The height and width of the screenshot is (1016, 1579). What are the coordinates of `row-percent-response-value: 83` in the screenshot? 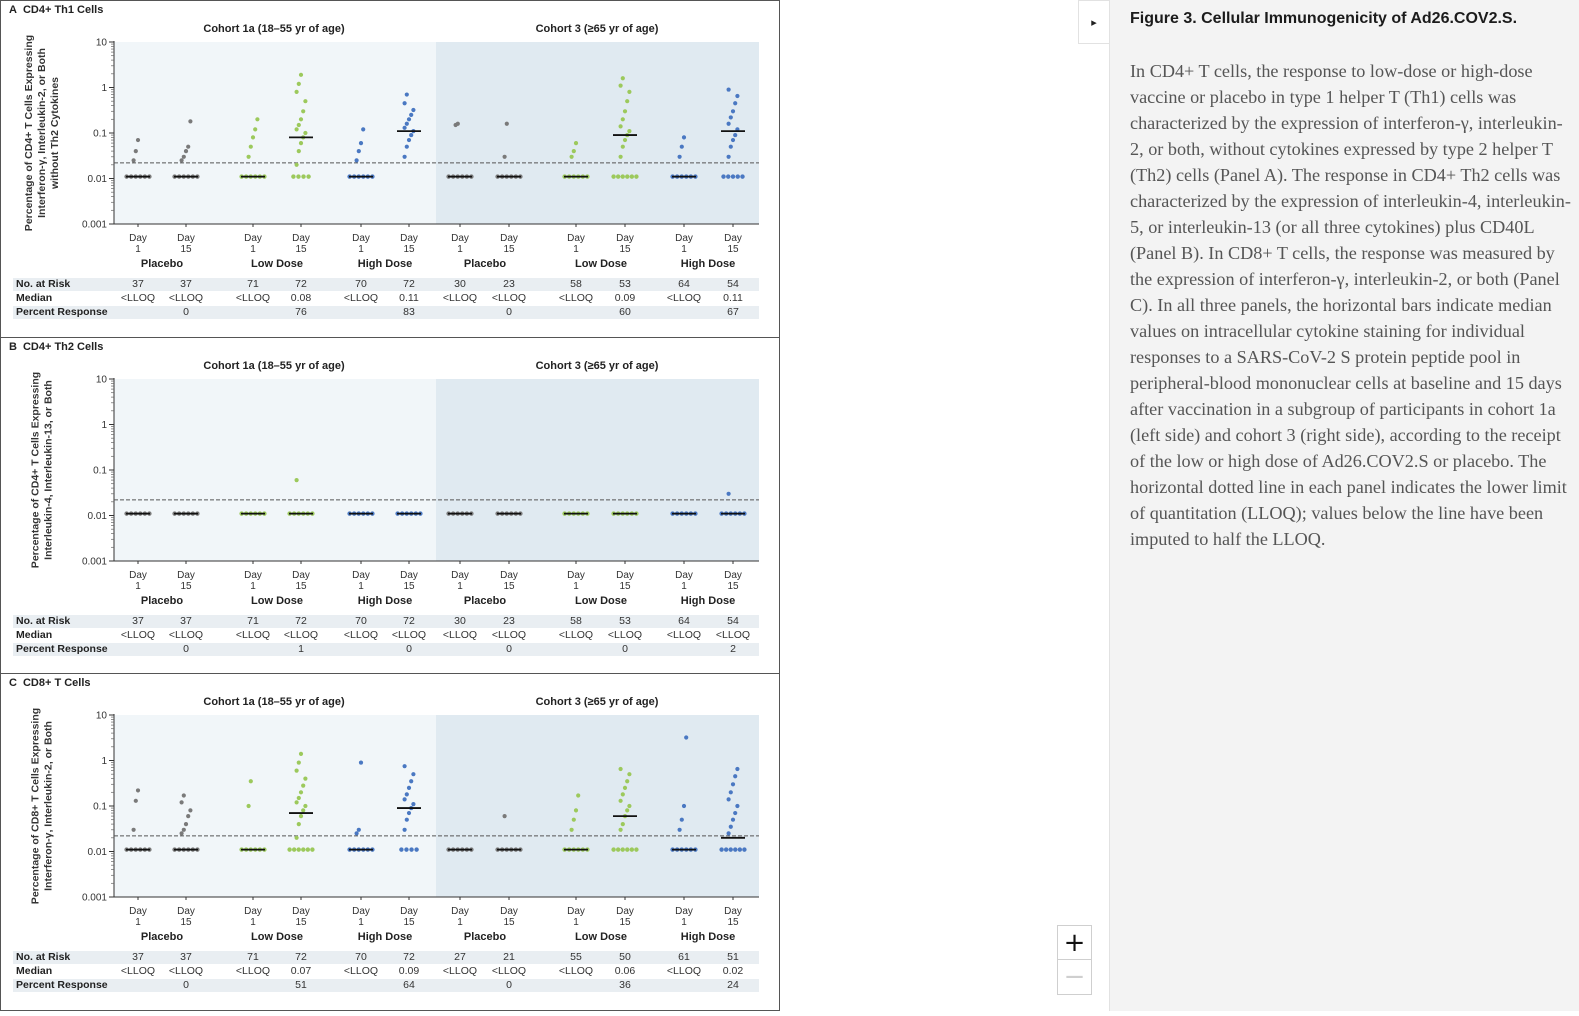 It's located at (409, 312).